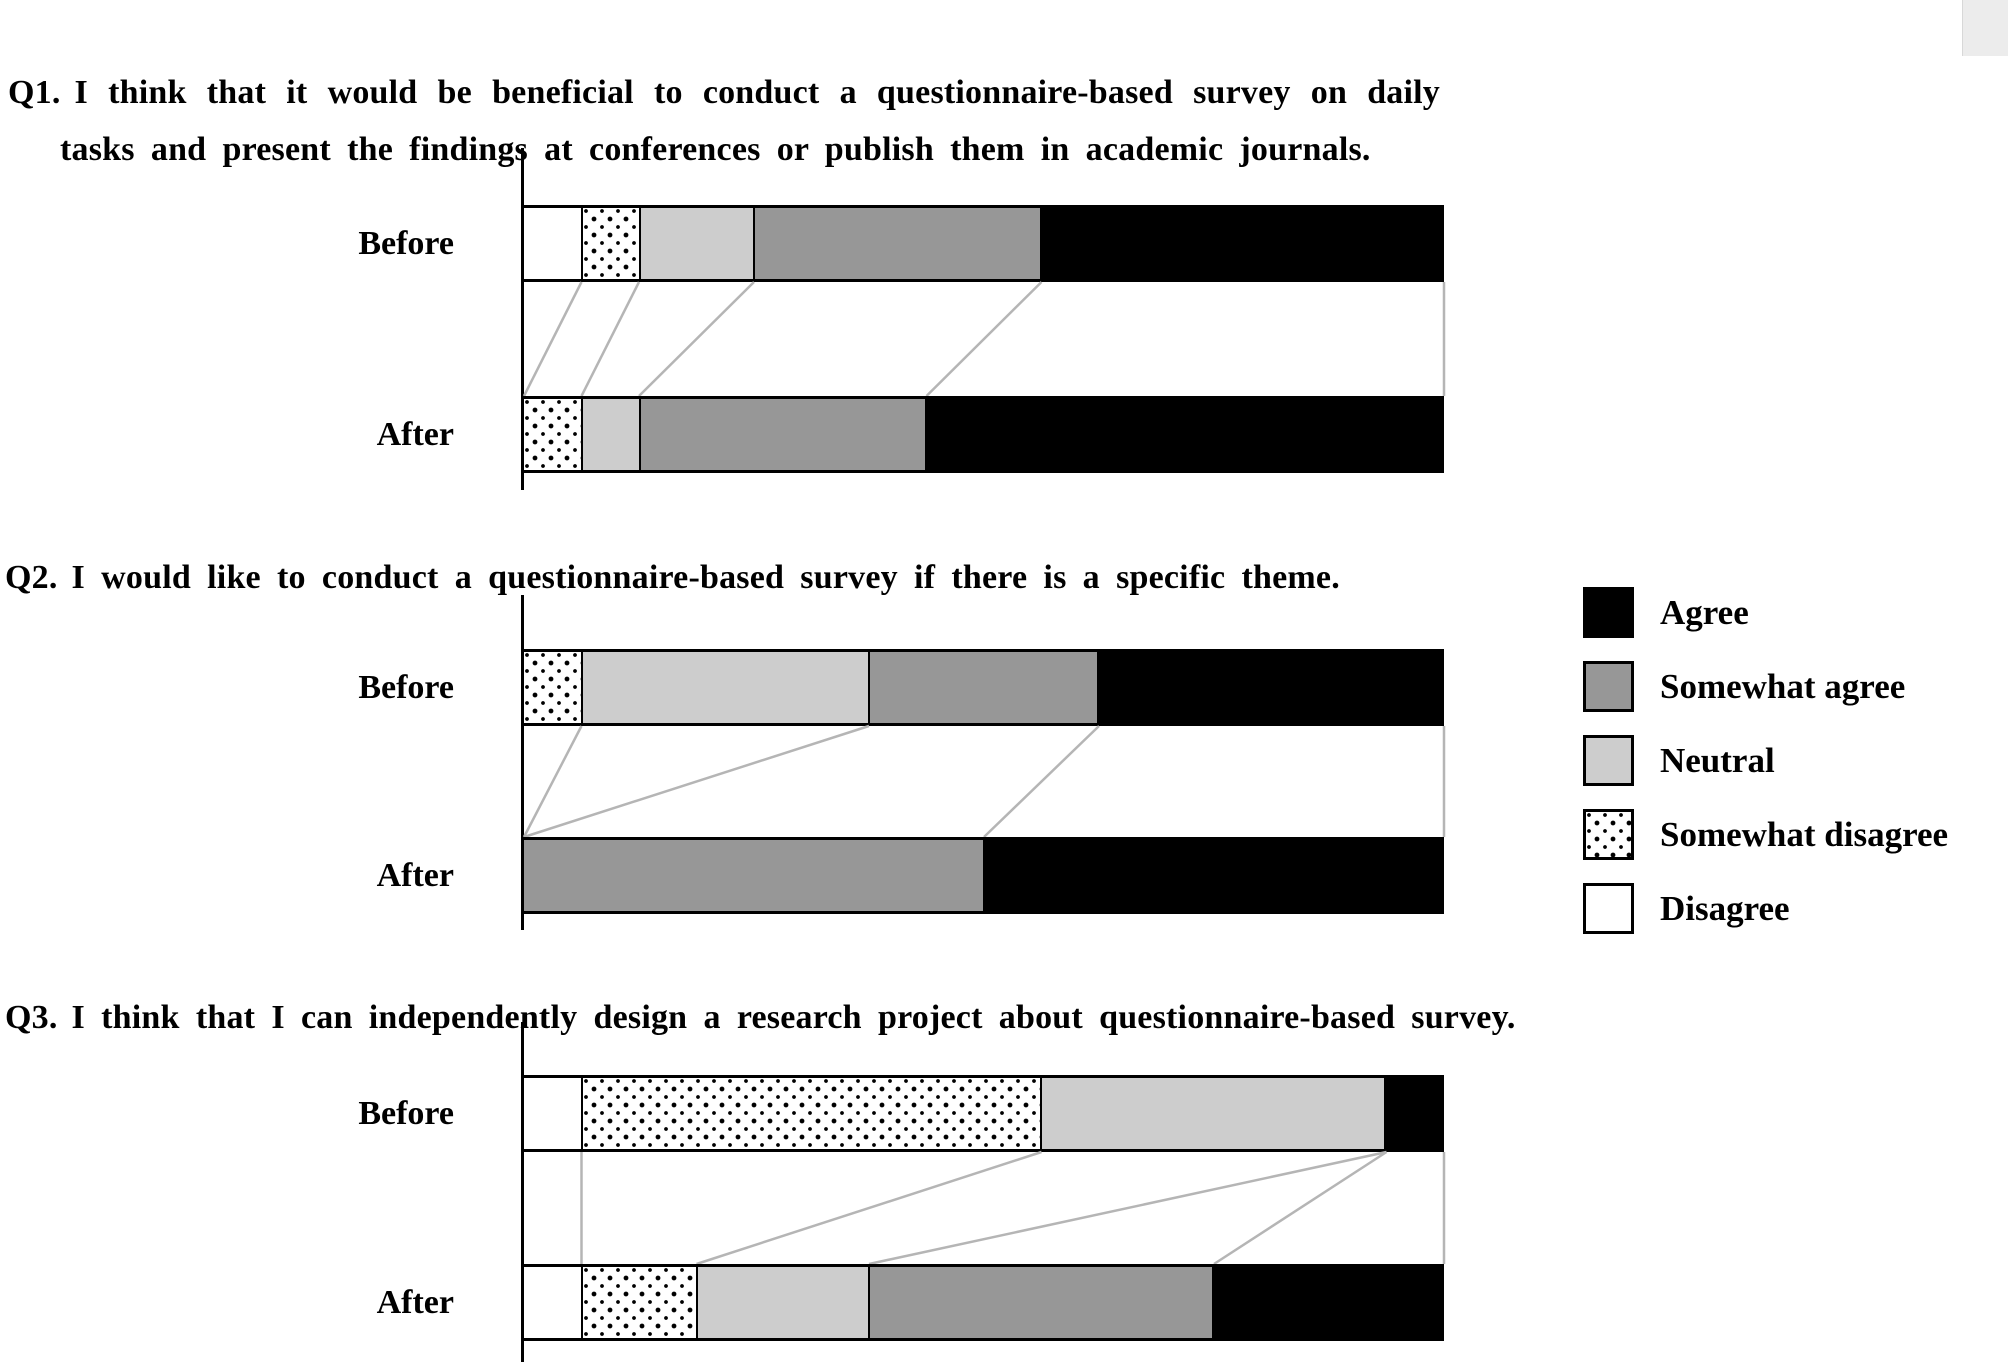 The width and height of the screenshot is (2008, 1368). What do you see at coordinates (34, 92) in the screenshot?
I see `question-1-number: Q1.` at bounding box center [34, 92].